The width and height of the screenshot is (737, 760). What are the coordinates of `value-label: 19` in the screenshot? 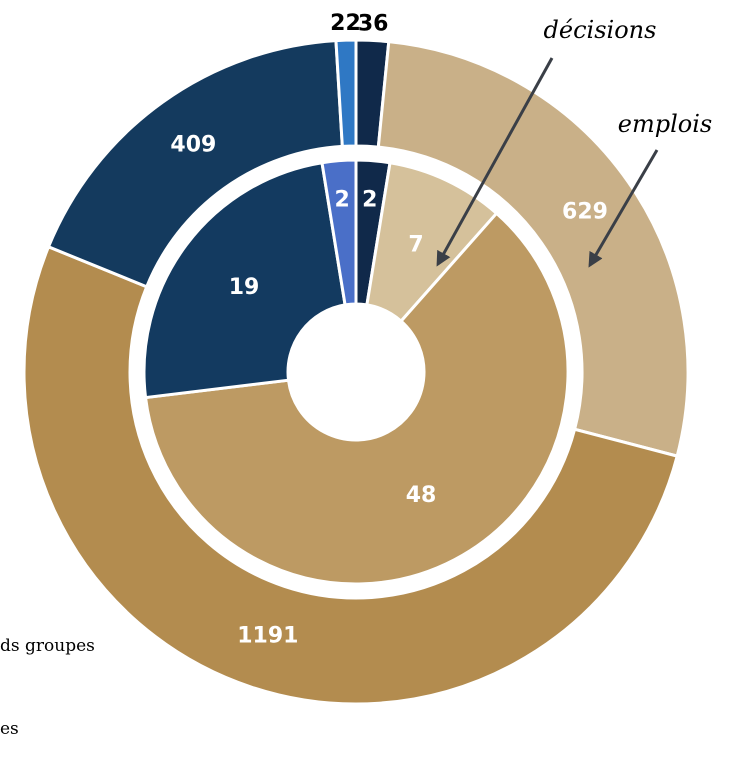 It's located at (244, 287).